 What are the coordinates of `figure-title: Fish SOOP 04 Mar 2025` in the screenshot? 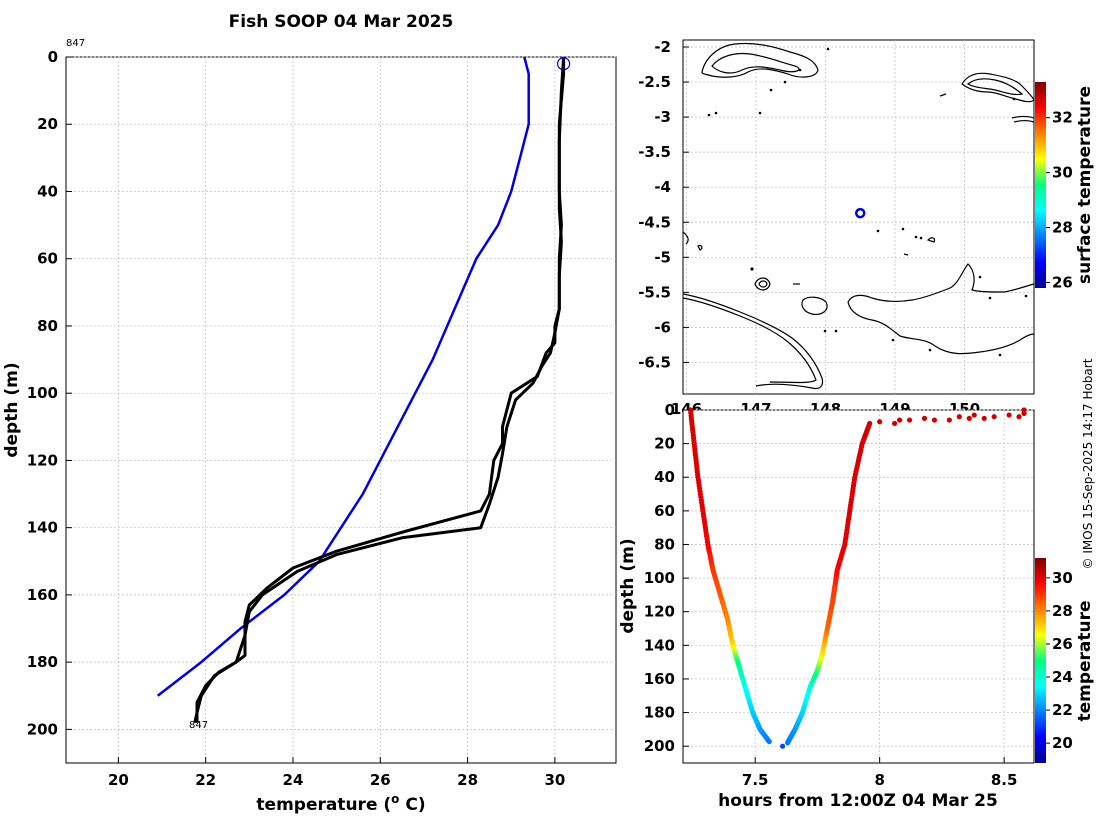 It's located at (341, 22).